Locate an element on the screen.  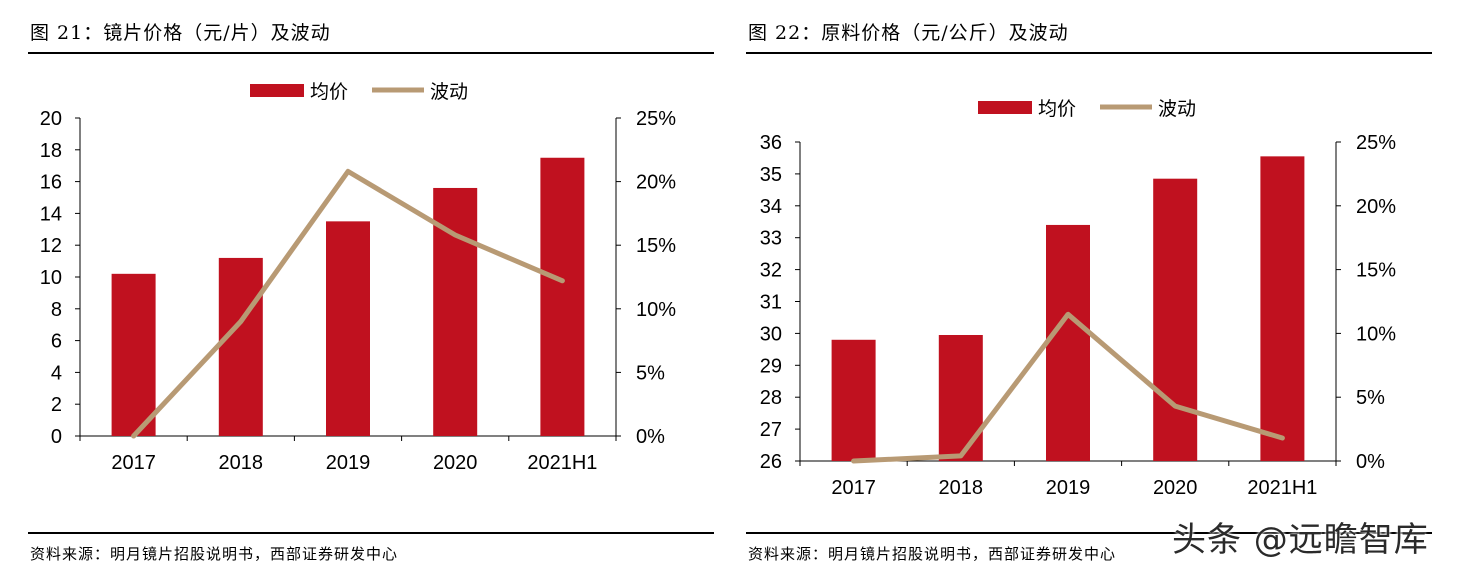
left-tick-label: 18 is located at coordinates (51, 151).